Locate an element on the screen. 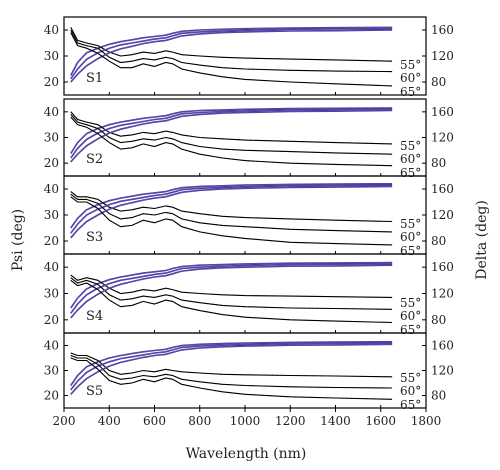 This screenshot has width=500, height=470. x-tick-label: 1800 is located at coordinates (426, 421).